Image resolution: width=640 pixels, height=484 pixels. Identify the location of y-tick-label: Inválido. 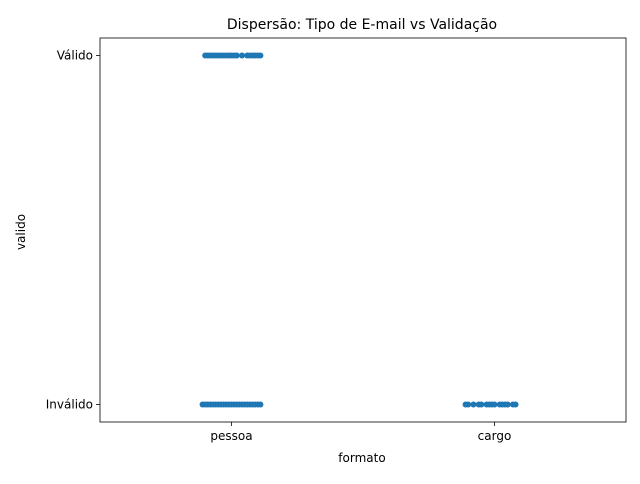
(69, 405).